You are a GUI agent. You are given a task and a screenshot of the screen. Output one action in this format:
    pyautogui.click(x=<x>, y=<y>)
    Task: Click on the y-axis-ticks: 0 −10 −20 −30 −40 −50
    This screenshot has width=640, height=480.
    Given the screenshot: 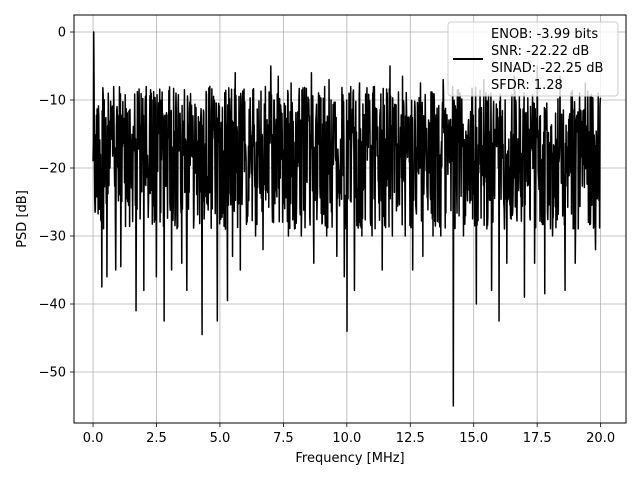 What is the action you would take?
    pyautogui.click(x=56, y=203)
    